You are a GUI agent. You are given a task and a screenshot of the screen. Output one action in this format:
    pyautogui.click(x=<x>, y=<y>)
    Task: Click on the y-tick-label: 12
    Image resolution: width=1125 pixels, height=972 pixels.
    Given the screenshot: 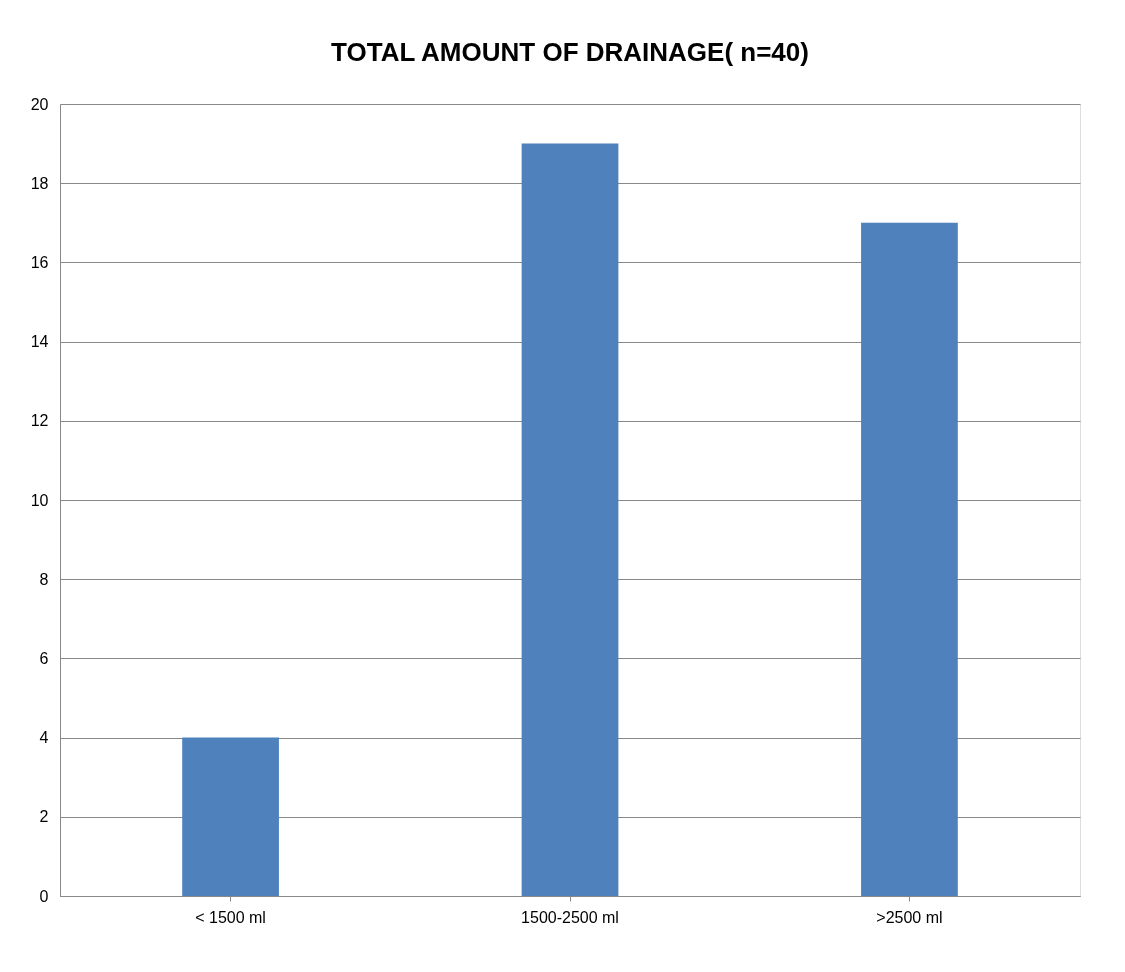 What is the action you would take?
    pyautogui.click(x=39, y=421)
    